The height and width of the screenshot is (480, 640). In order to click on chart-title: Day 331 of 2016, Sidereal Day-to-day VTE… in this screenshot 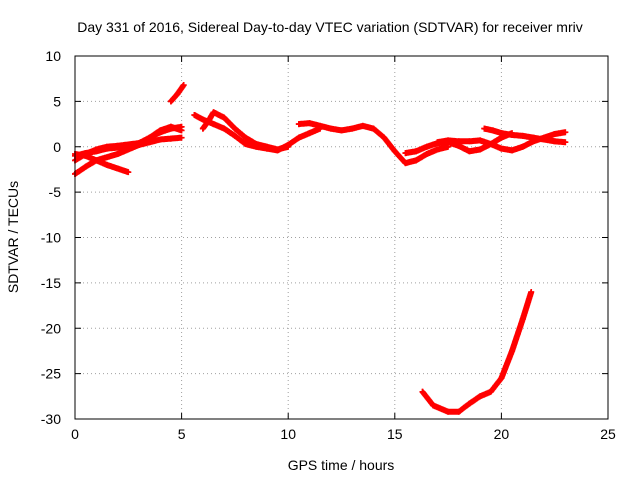, I will do `click(329, 27)`.